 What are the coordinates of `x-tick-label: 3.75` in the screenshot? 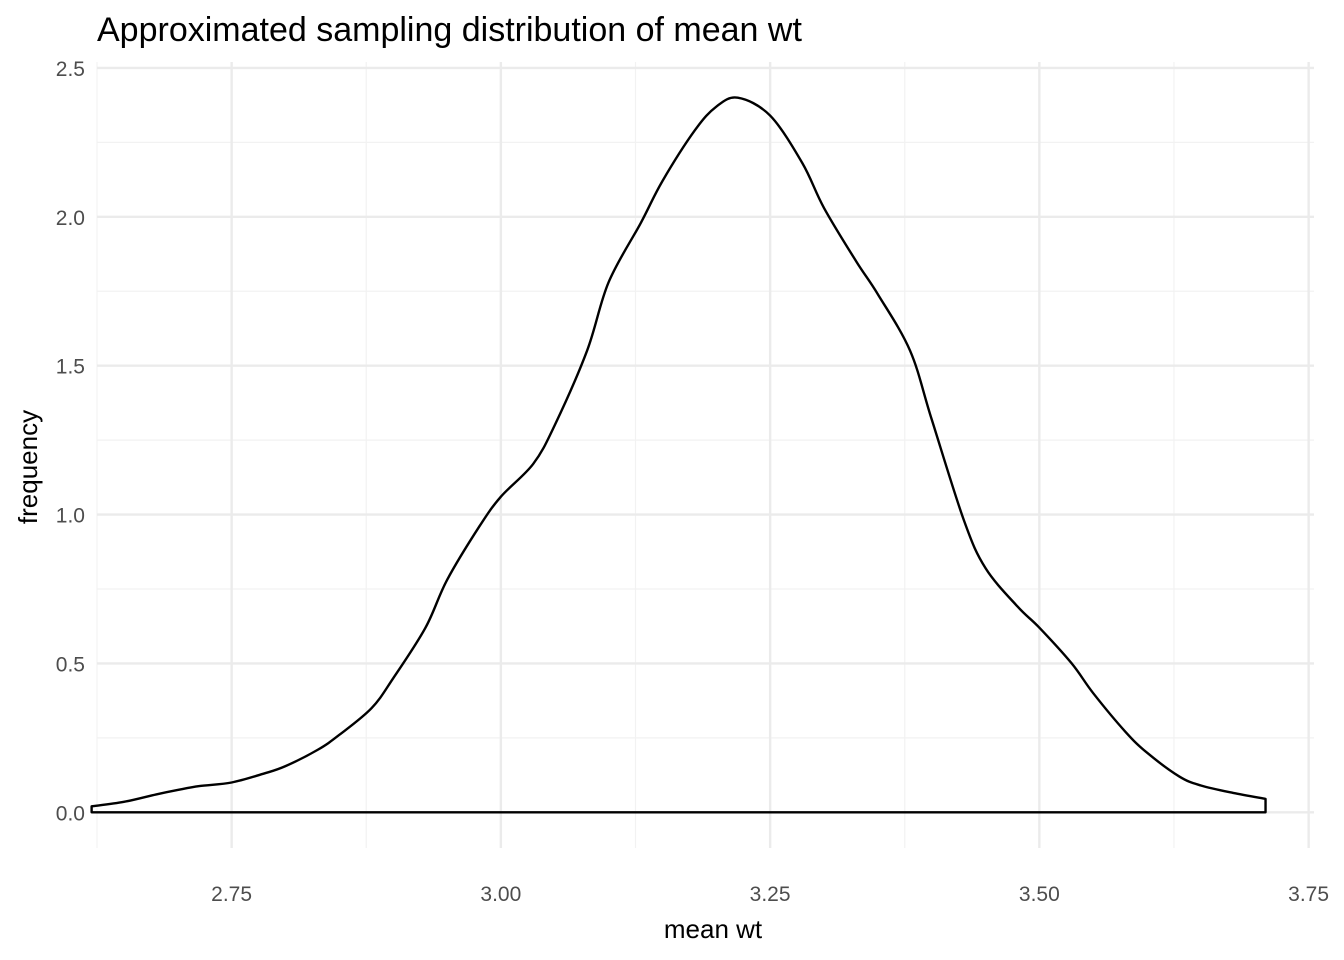 It's located at (1308, 894).